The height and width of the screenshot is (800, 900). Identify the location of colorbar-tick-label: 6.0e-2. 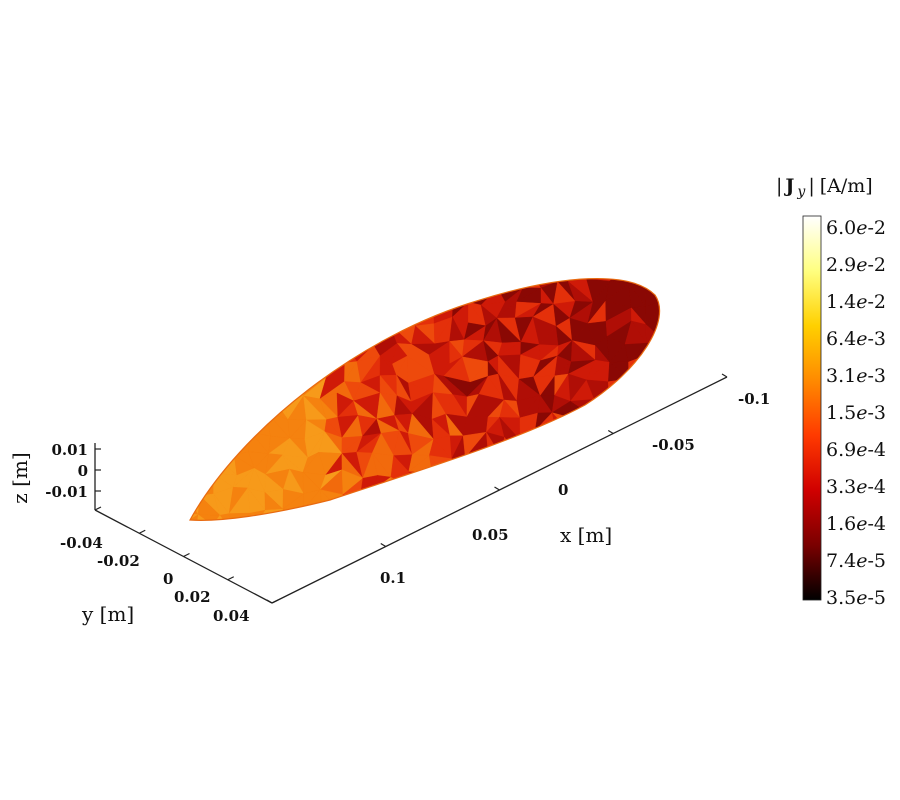
(856, 228).